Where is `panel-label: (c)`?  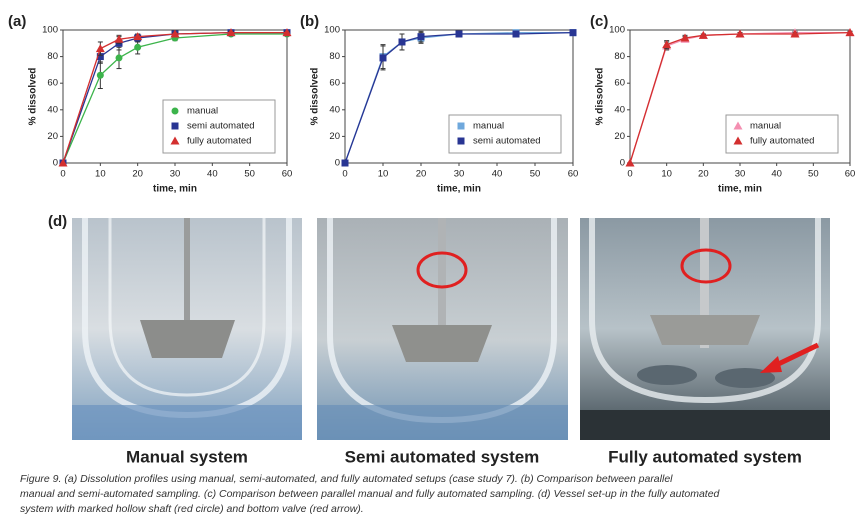 panel-label: (c) is located at coordinates (599, 21).